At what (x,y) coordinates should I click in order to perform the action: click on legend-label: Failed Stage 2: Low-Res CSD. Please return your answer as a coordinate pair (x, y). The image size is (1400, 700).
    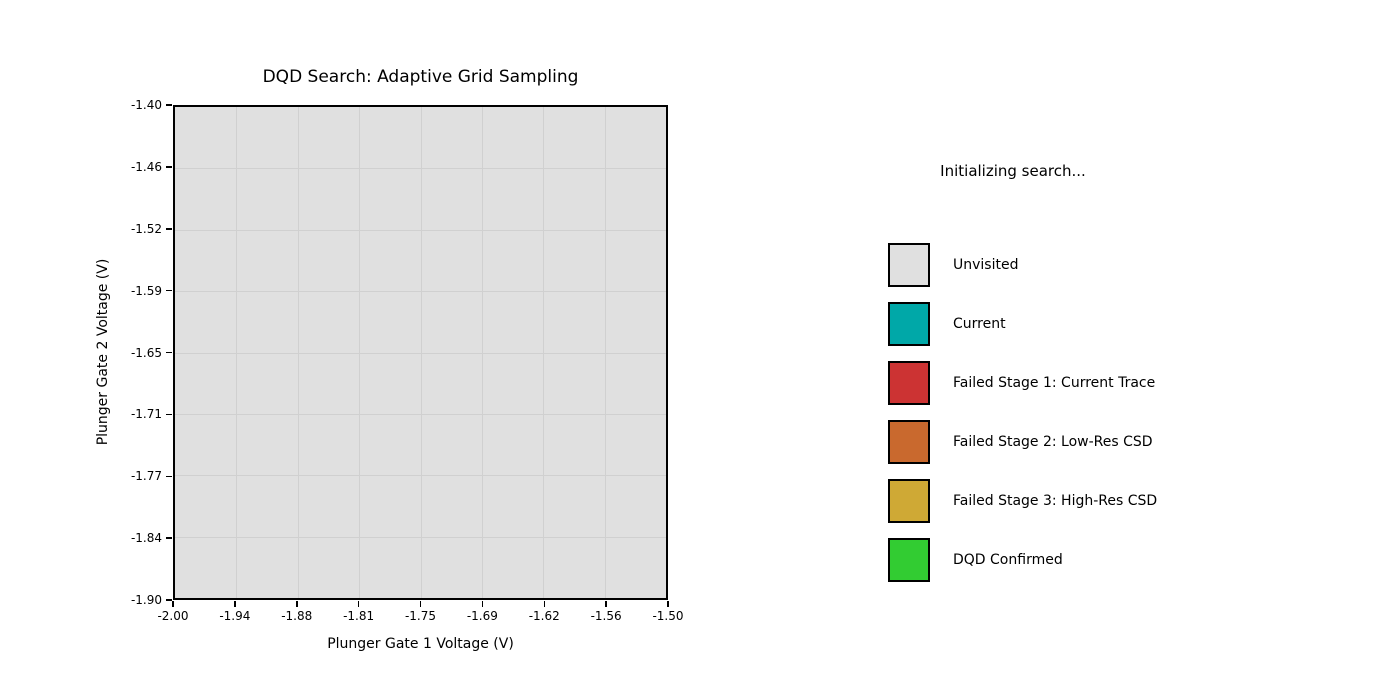
    Looking at the image, I should click on (1053, 442).